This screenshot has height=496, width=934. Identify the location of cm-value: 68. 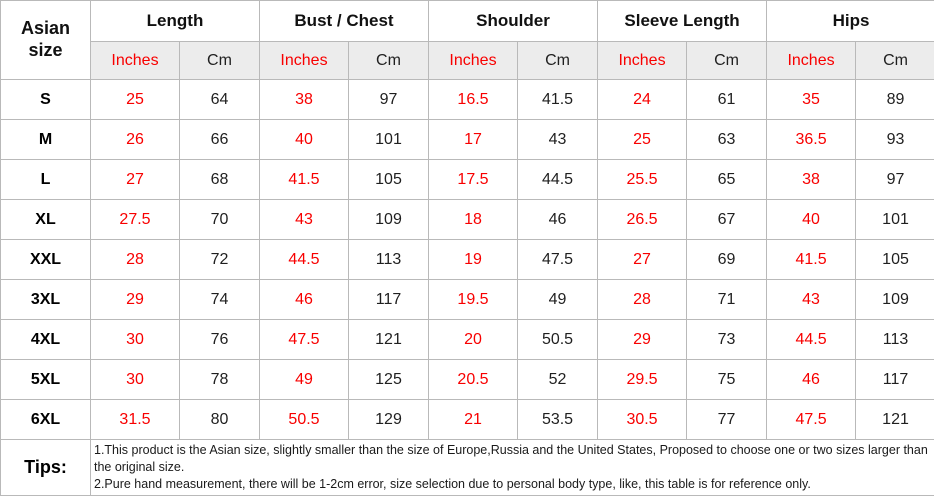
(220, 180).